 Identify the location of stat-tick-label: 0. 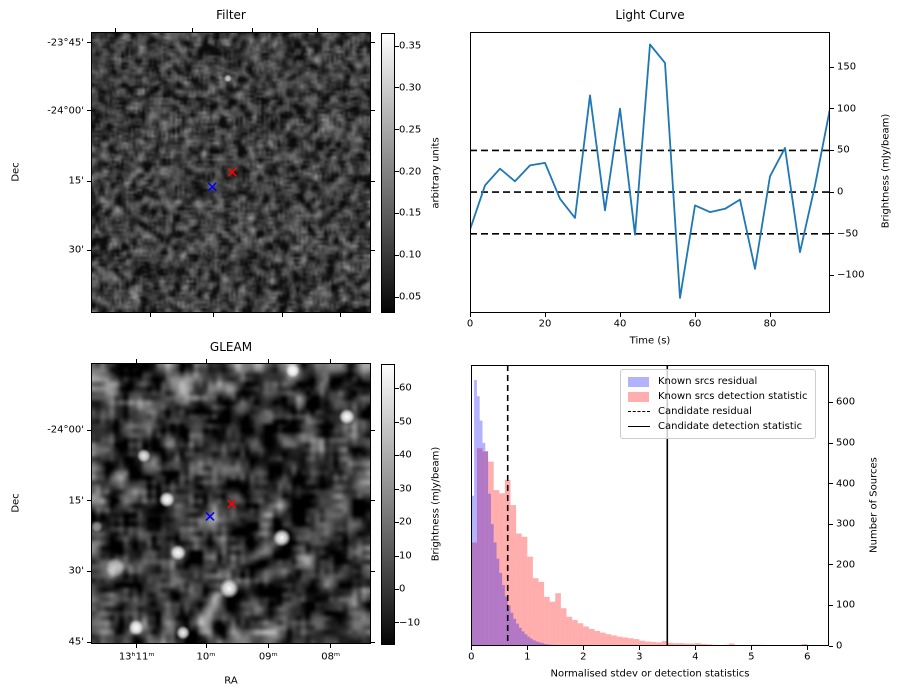
(471, 657).